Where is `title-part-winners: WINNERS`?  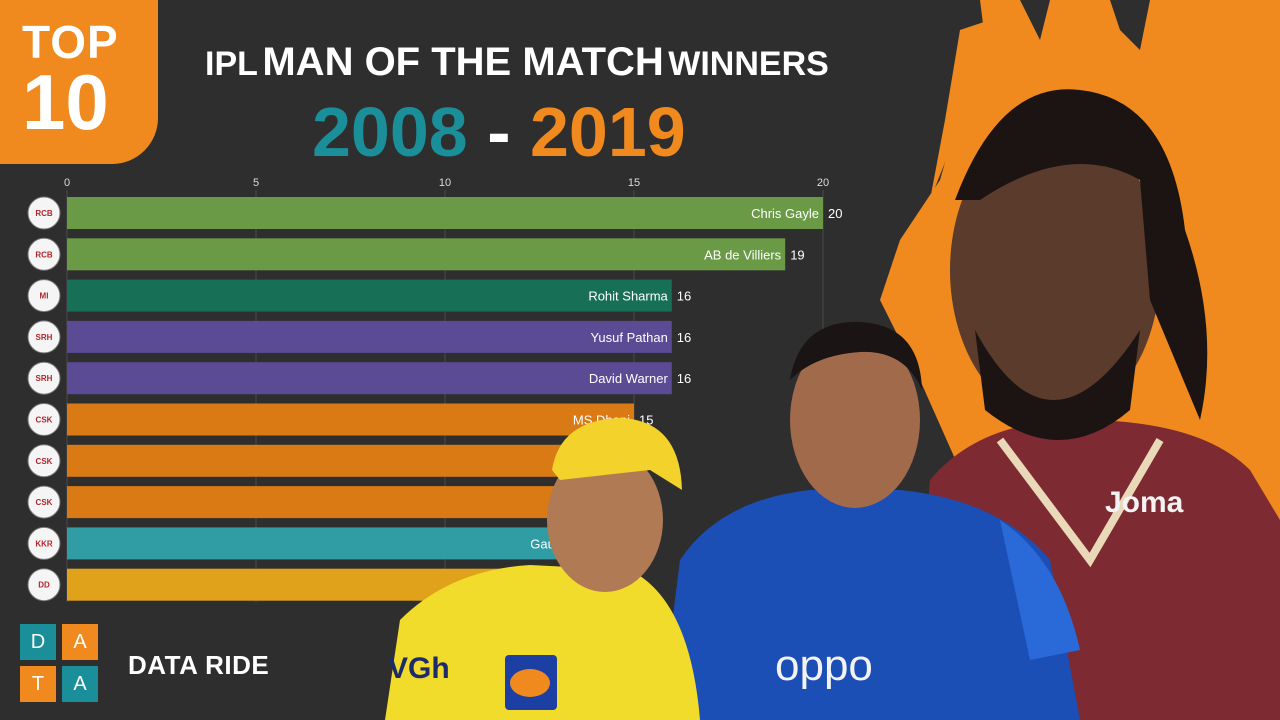
title-part-winners: WINNERS is located at coordinates (748, 64).